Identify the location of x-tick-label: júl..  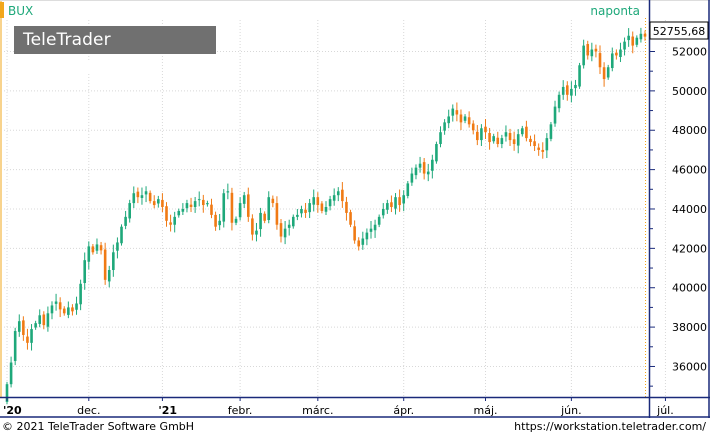
(665, 410).